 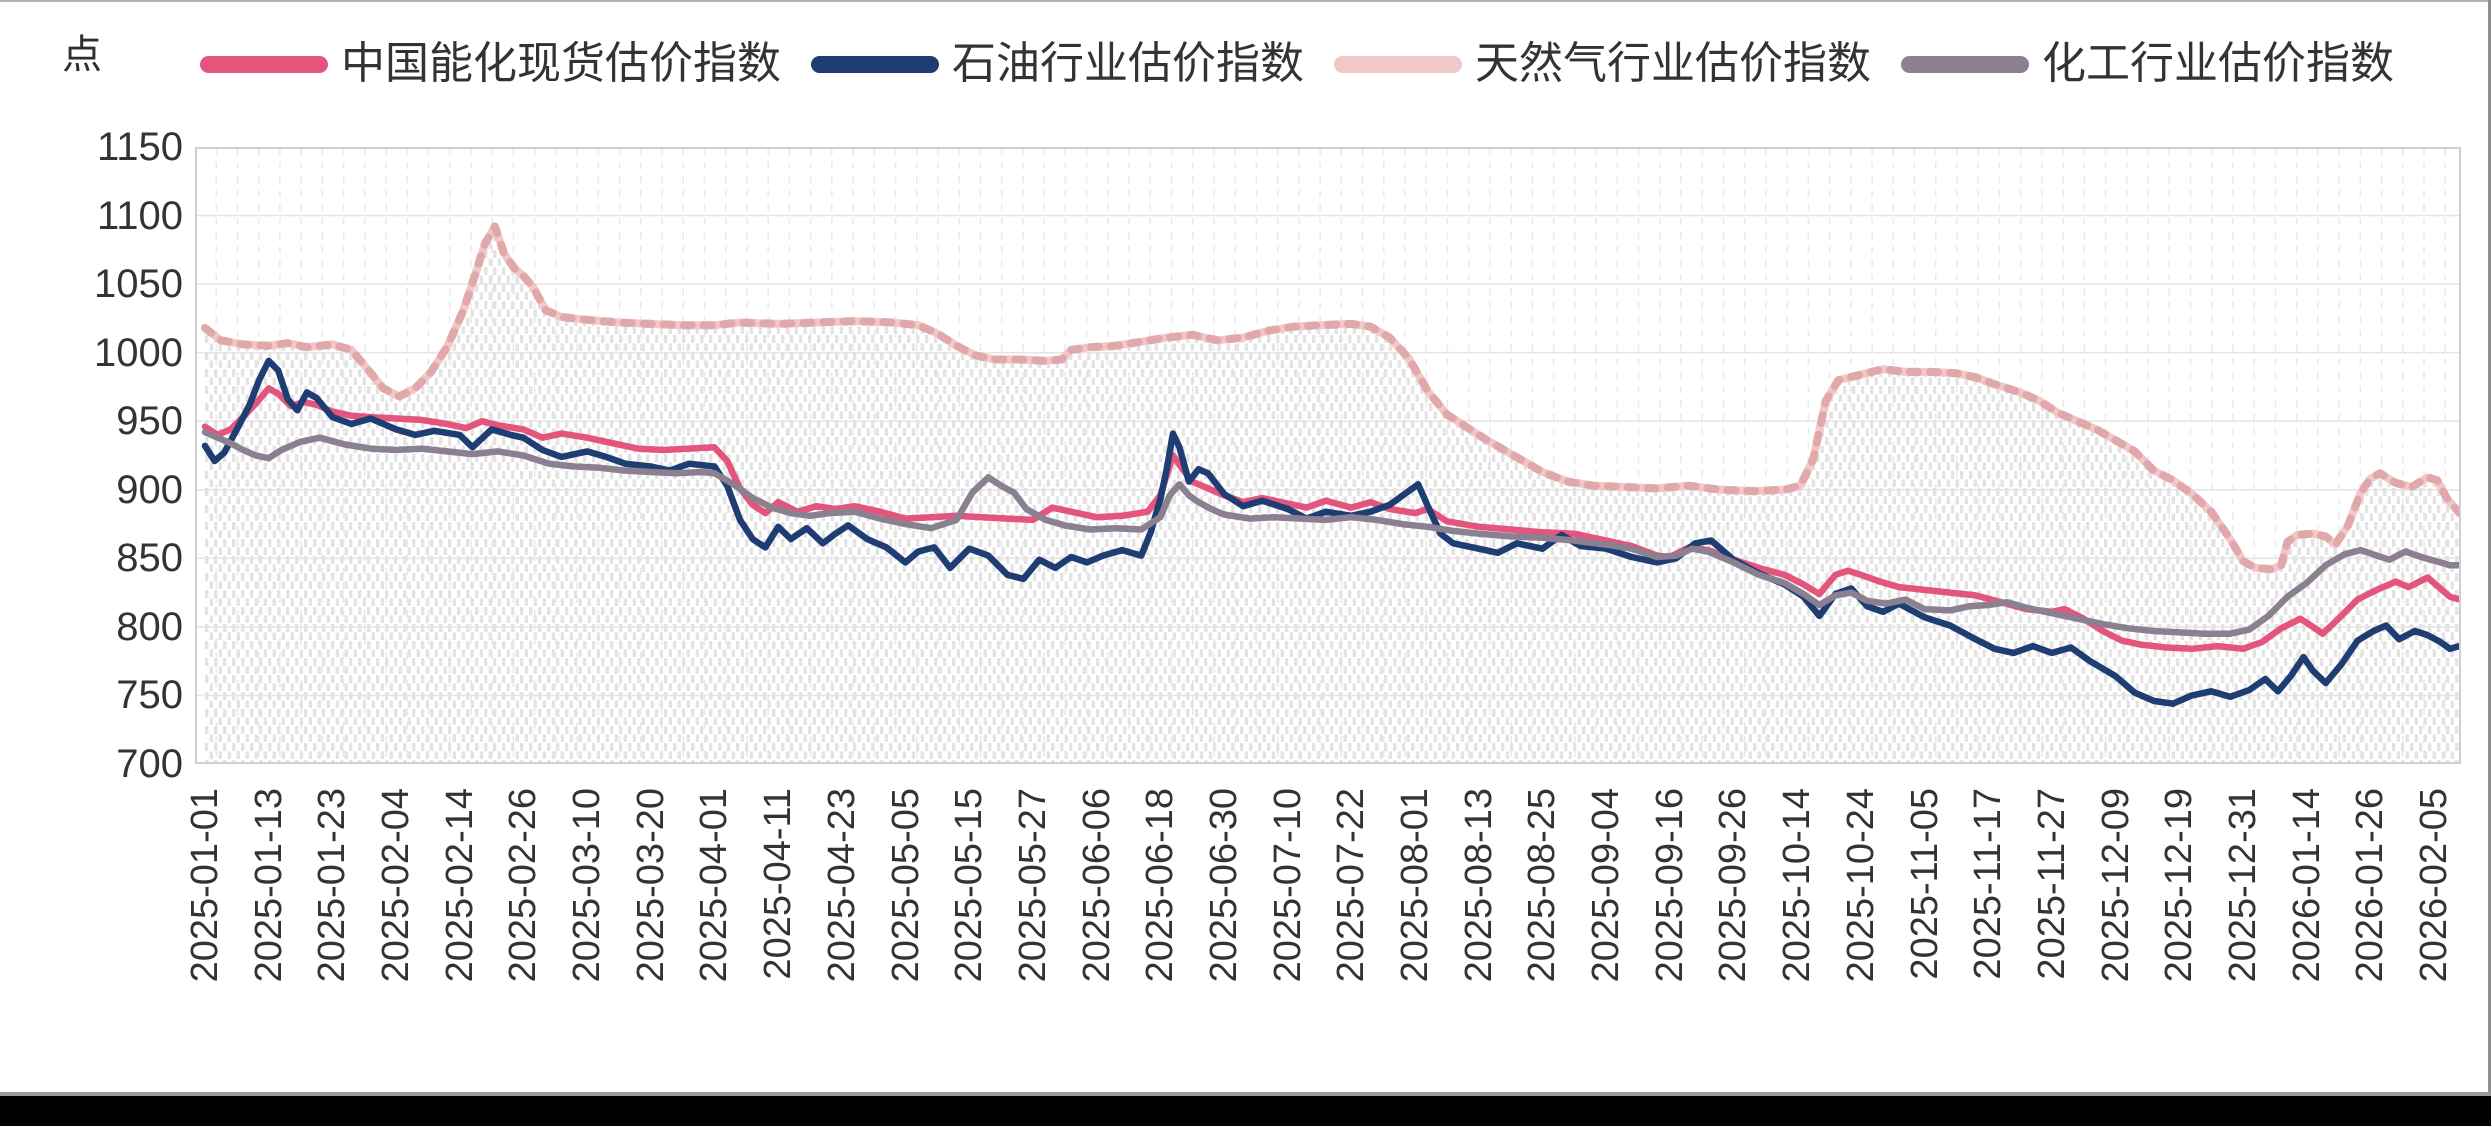 I want to click on legend-item-2: 石油行业估价指数, so click(x=1057, y=64).